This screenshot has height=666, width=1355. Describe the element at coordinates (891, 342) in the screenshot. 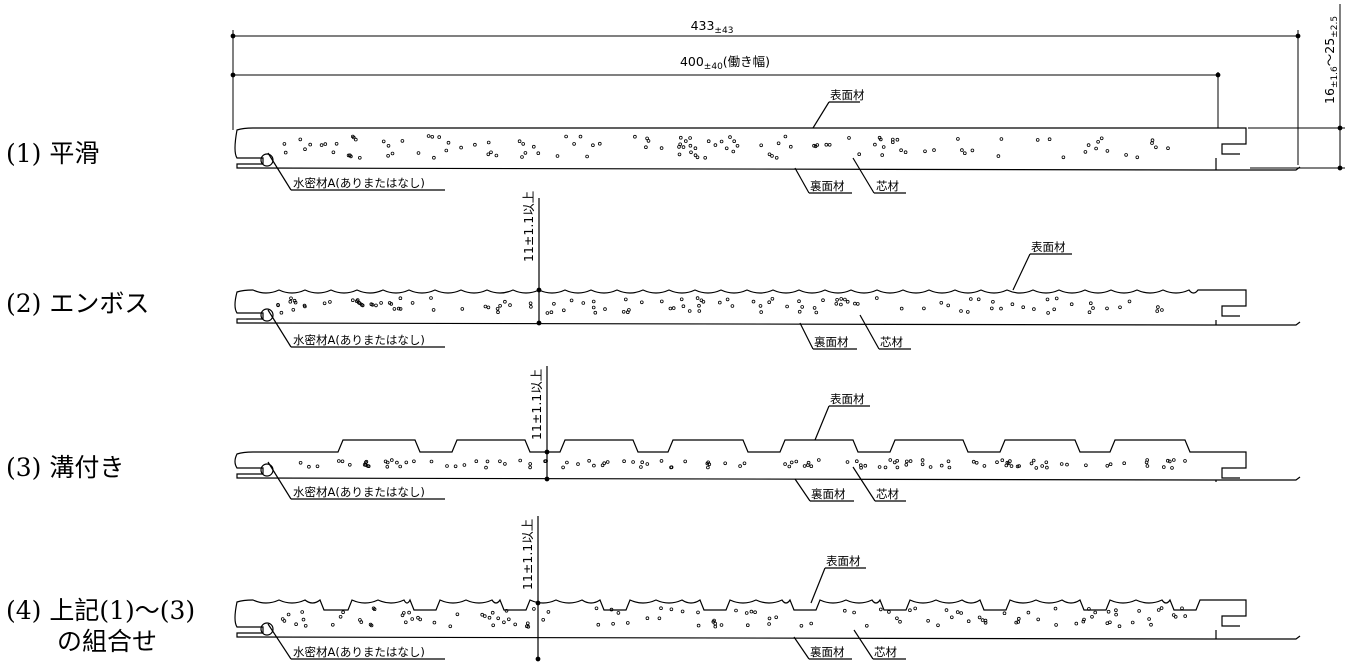

I see `core-label: 芯材` at that location.